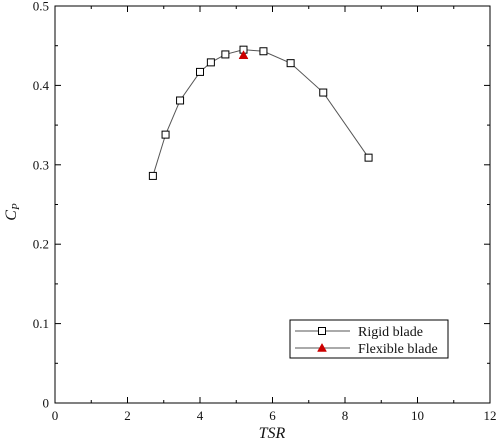  Describe the element at coordinates (200, 415) in the screenshot. I see `x-tick-label: 4` at that location.